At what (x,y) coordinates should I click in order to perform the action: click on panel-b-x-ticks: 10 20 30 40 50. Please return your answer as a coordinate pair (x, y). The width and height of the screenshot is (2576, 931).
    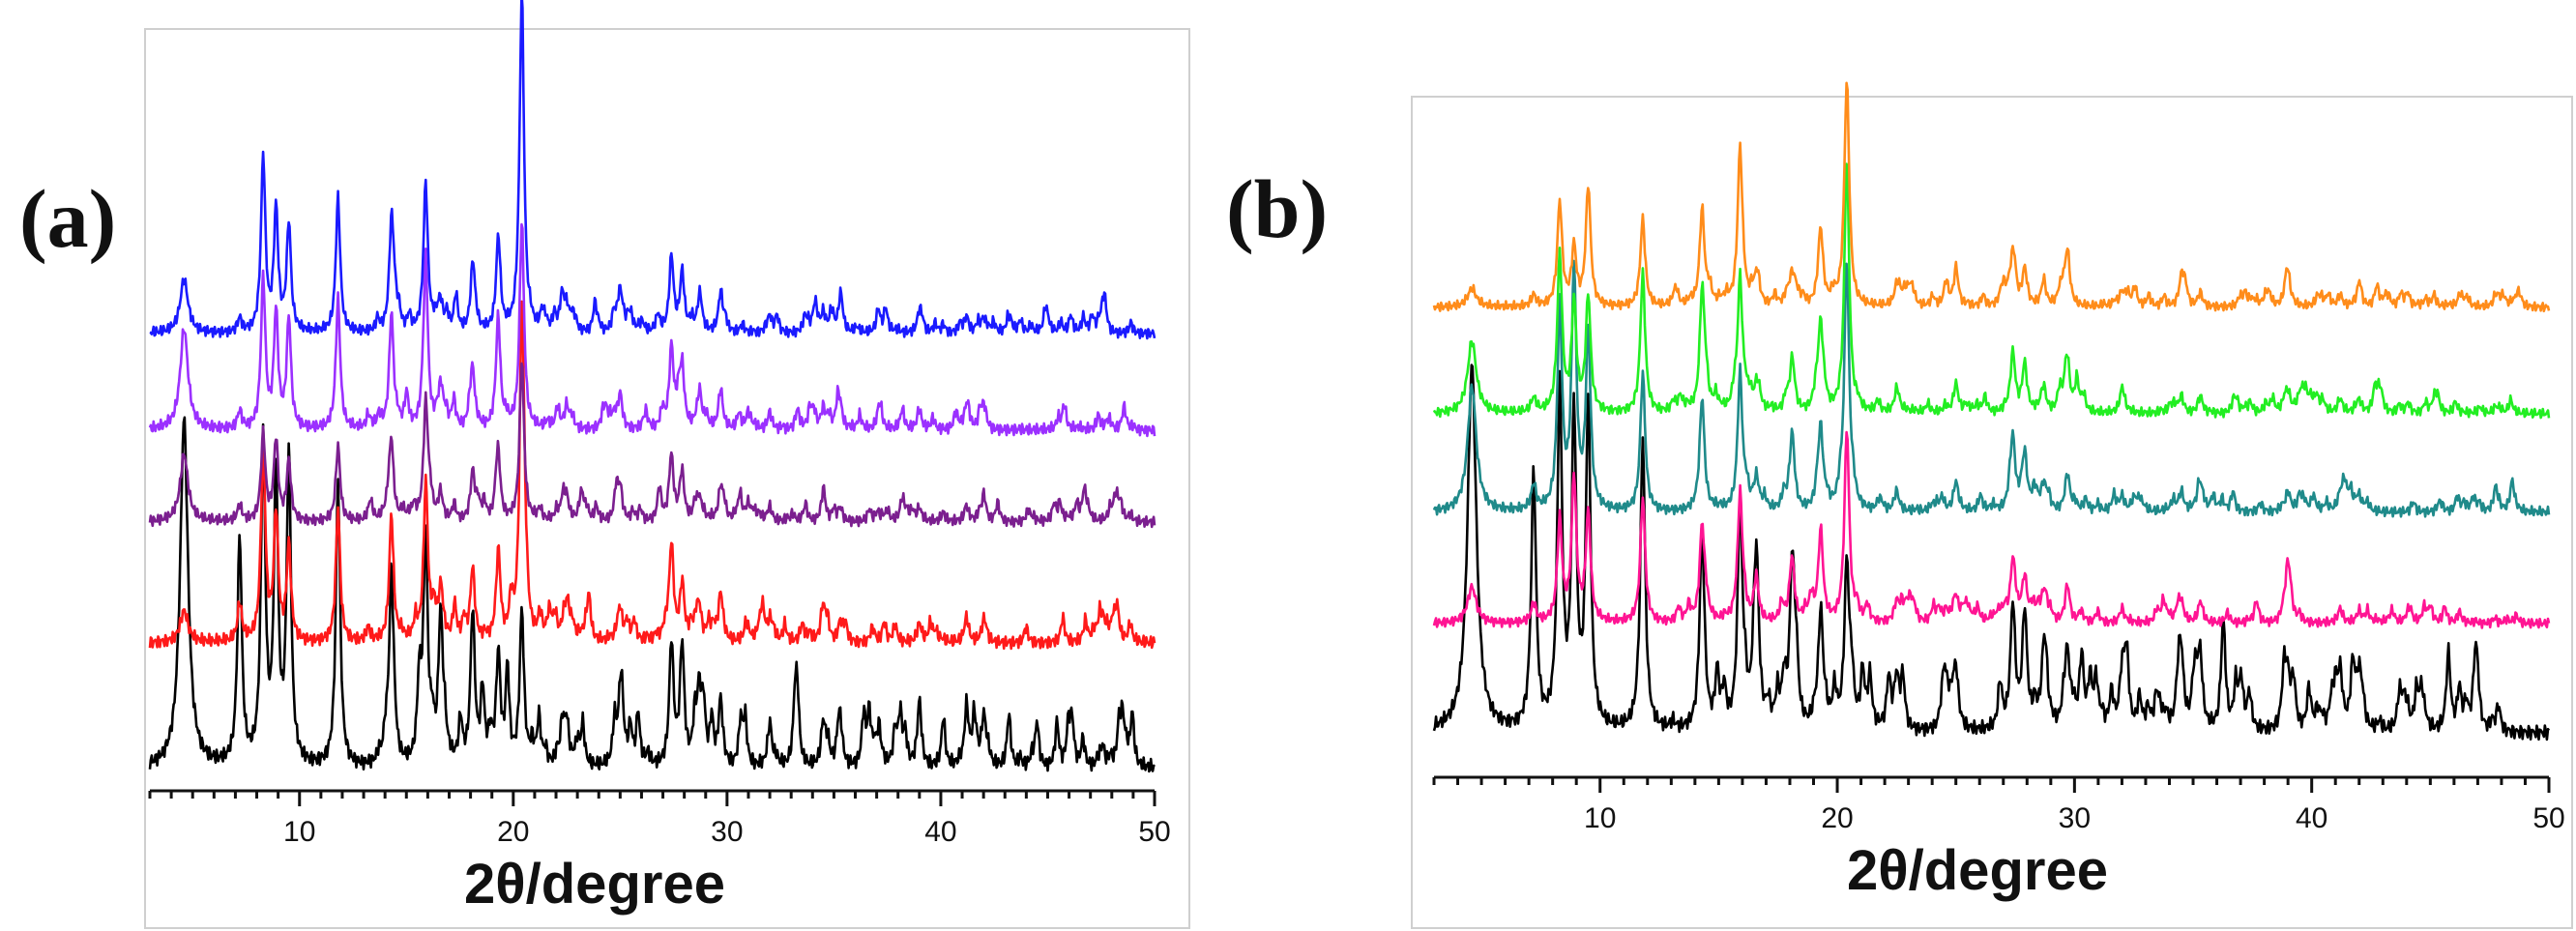
    Looking at the image, I should click on (1998, 805).